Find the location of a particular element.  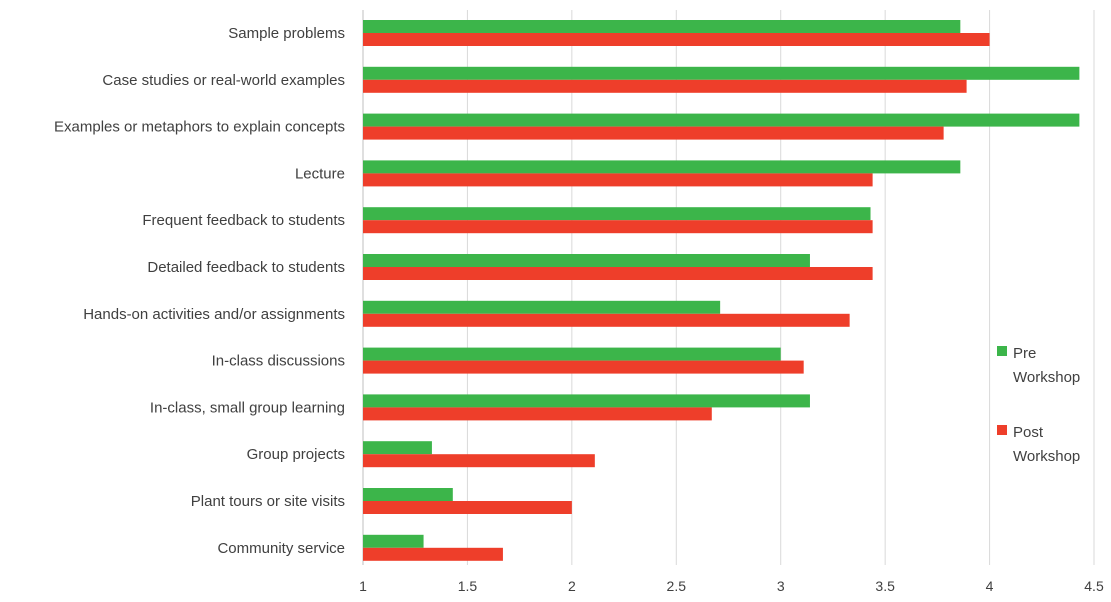

x-tick-label: 2 is located at coordinates (572, 586).